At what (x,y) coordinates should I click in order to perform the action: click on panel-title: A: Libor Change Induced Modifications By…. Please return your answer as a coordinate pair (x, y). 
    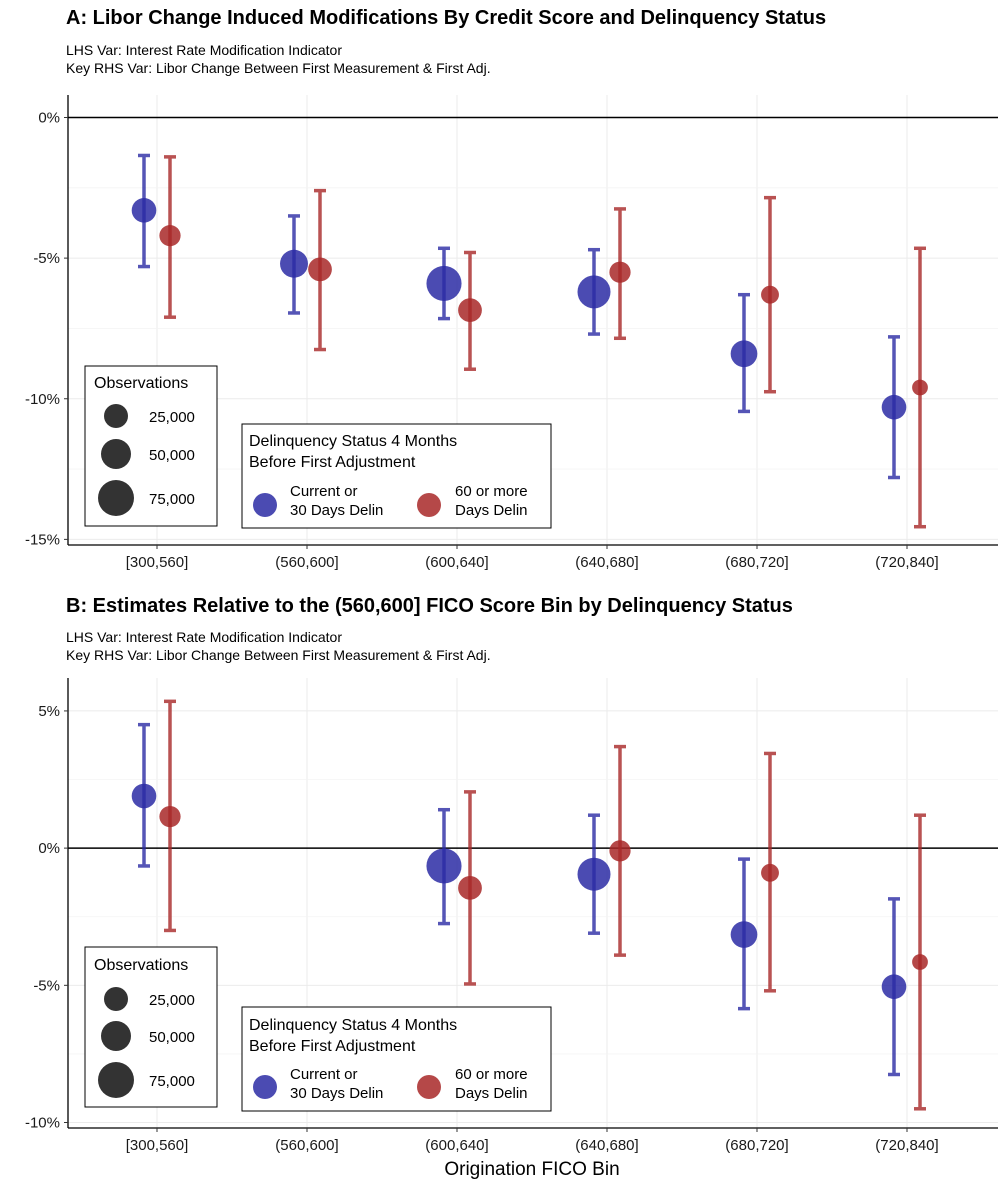
    Looking at the image, I should click on (446, 18).